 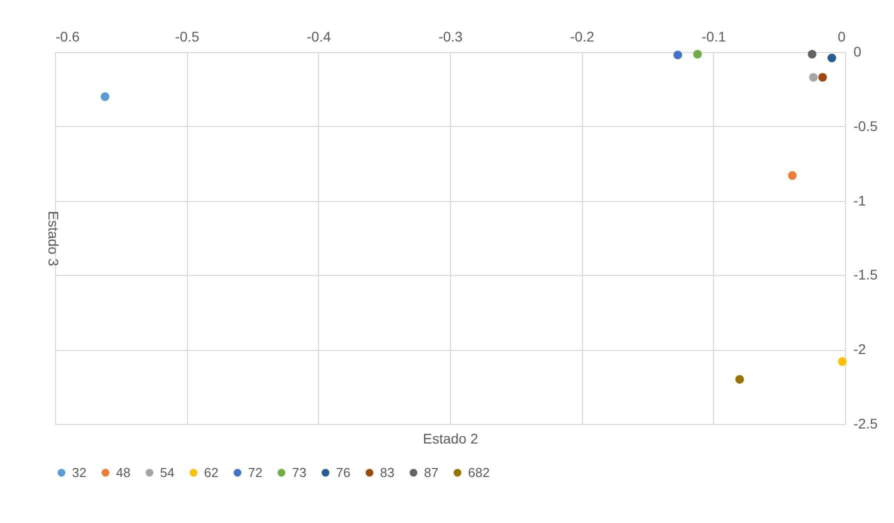 I want to click on x-axis-title: Estado 2, so click(x=450, y=438).